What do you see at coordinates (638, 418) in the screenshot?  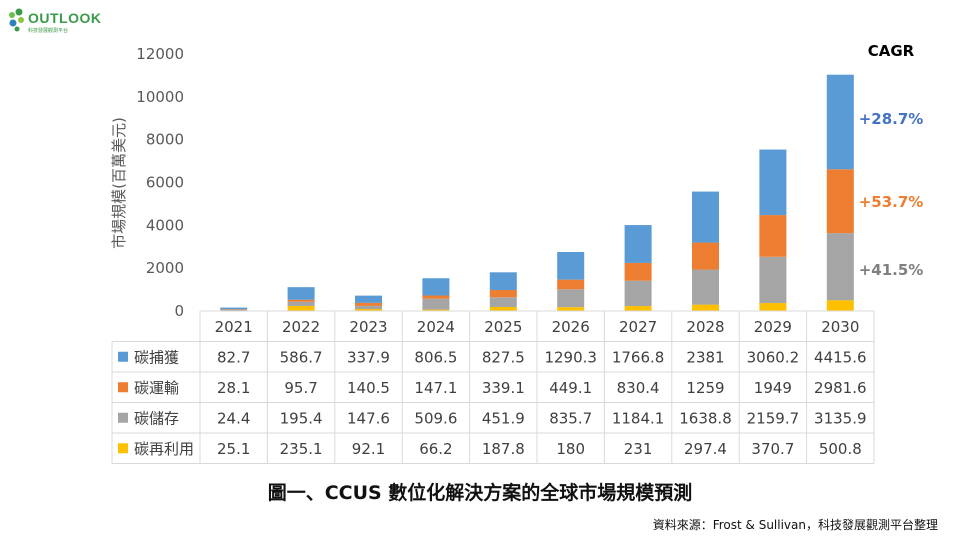 I see `data-label: 1184.1` at bounding box center [638, 418].